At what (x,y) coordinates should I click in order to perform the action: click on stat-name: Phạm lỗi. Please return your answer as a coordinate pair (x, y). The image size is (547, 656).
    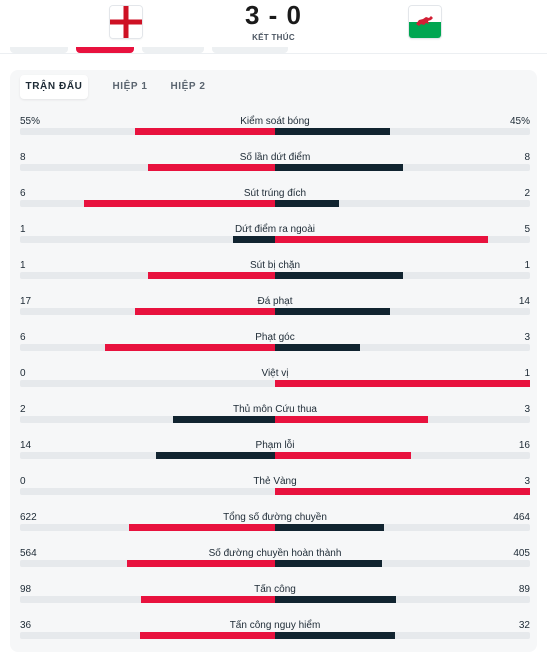
    Looking at the image, I should click on (275, 445).